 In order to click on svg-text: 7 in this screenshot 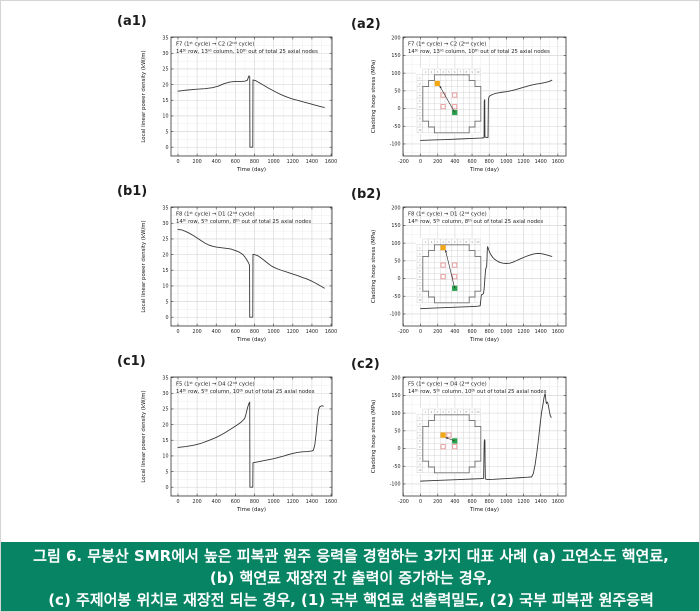, I will do `click(461, 72)`.